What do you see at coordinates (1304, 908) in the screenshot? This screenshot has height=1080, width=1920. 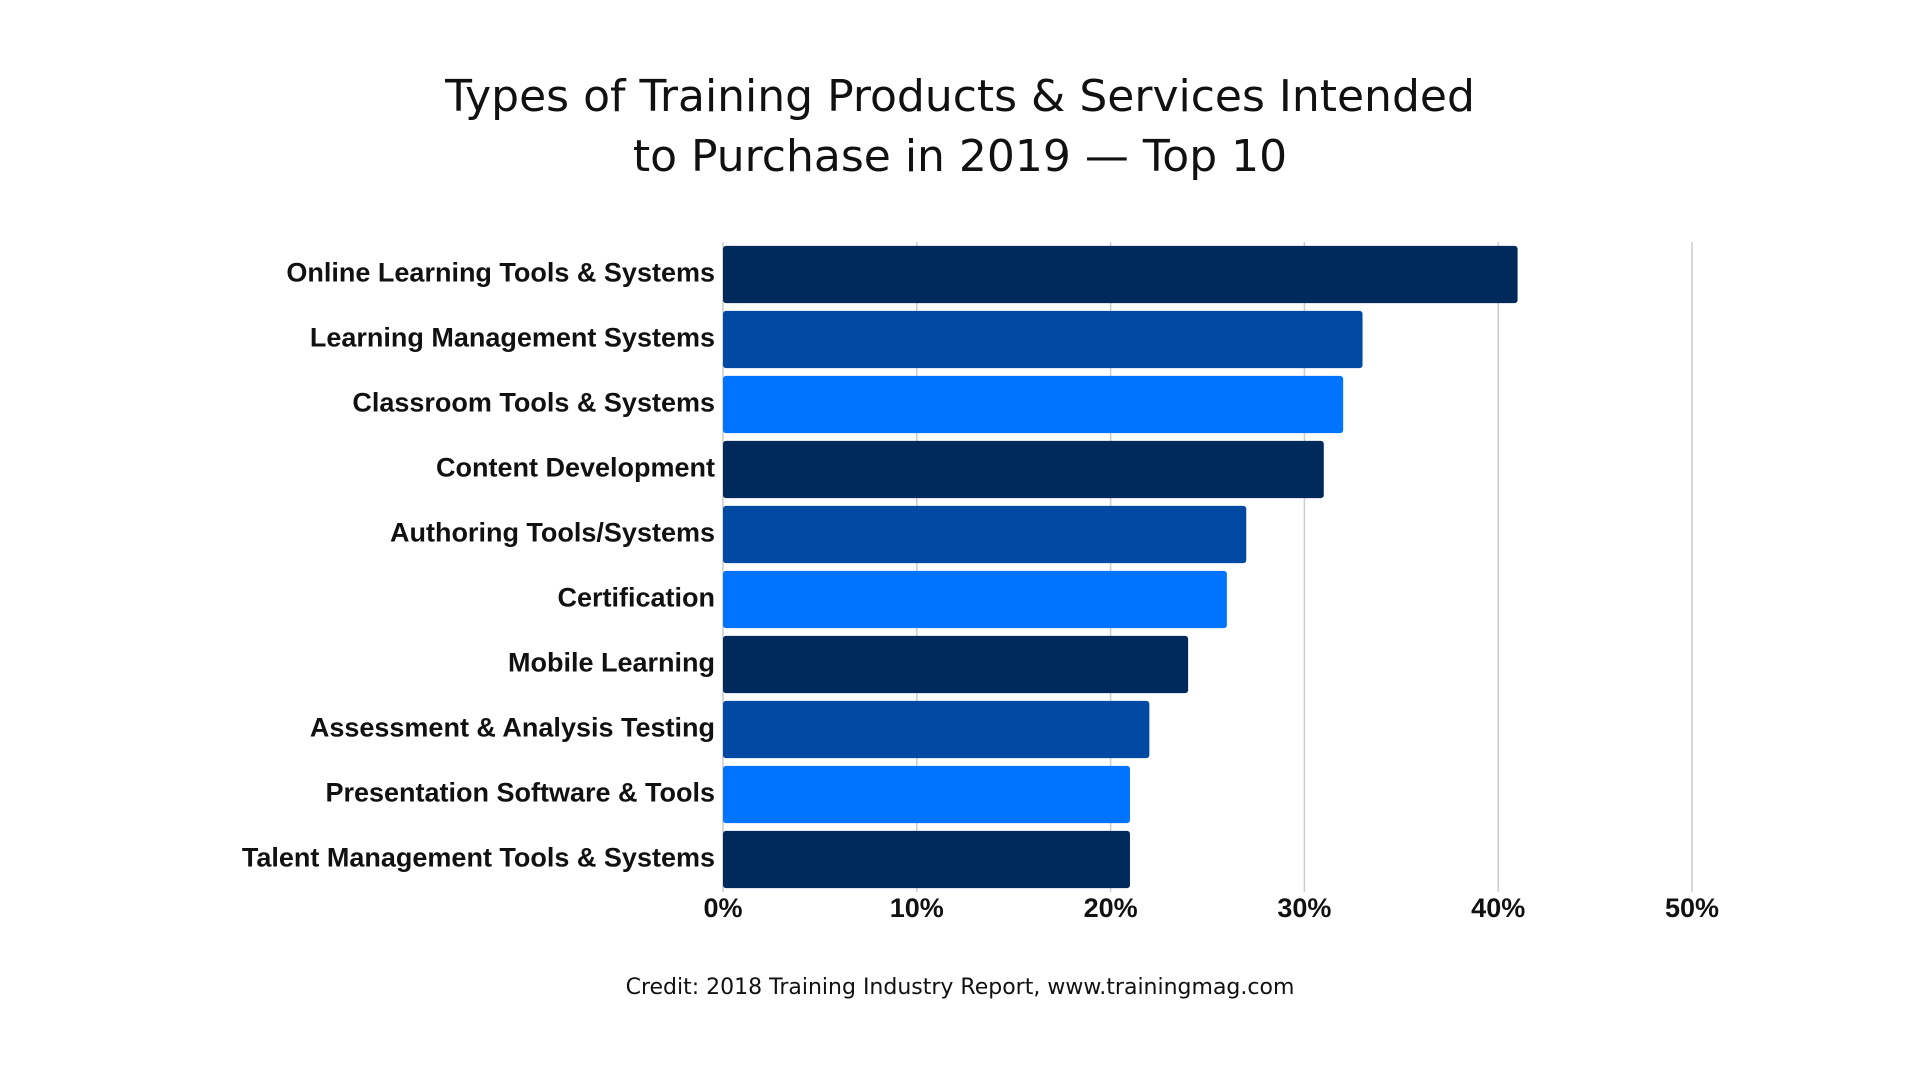 I see `x-tick-label: 30%` at bounding box center [1304, 908].